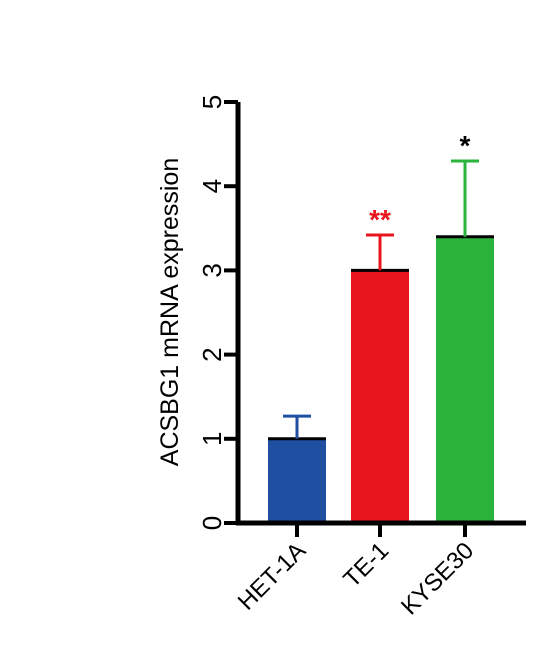  I want to click on significance-marker-kyse30: *, so click(465, 145).